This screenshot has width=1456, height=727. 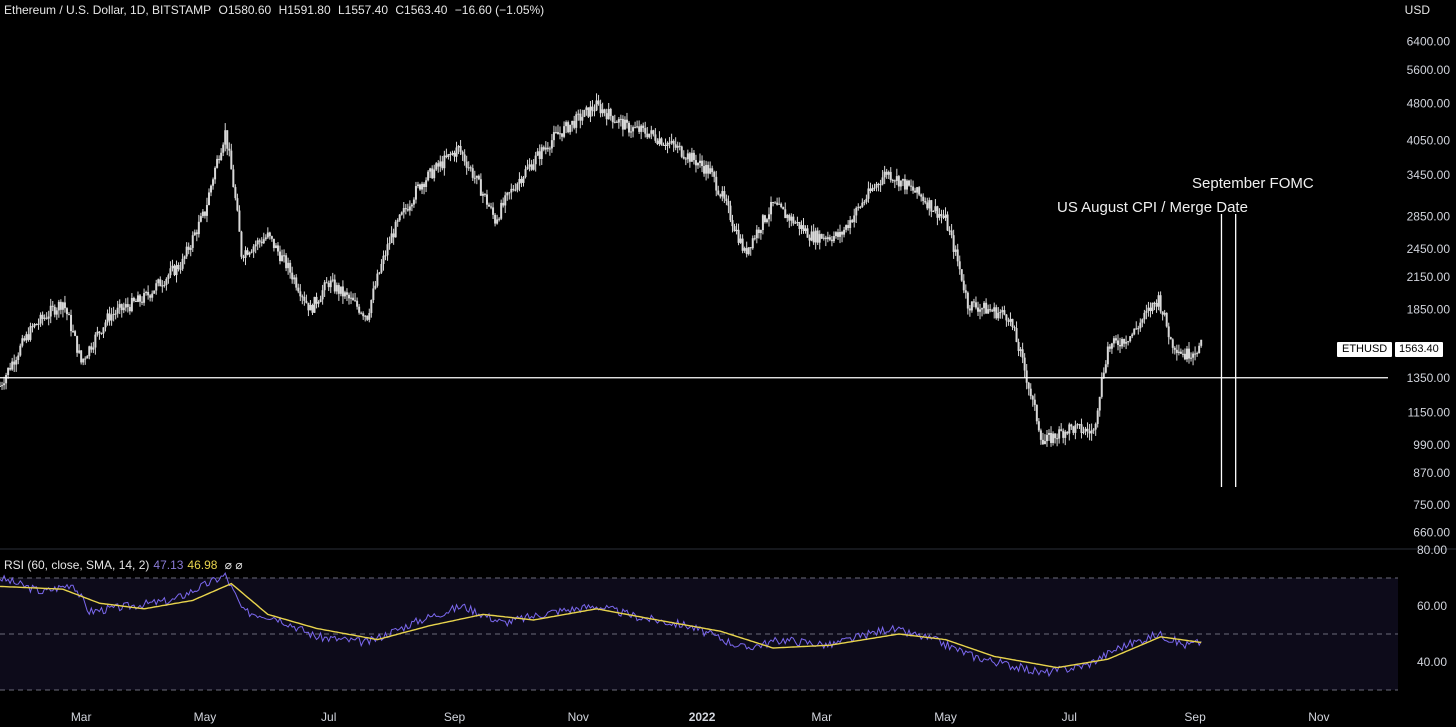 What do you see at coordinates (1417, 10) in the screenshot?
I see `currency-label: USD` at bounding box center [1417, 10].